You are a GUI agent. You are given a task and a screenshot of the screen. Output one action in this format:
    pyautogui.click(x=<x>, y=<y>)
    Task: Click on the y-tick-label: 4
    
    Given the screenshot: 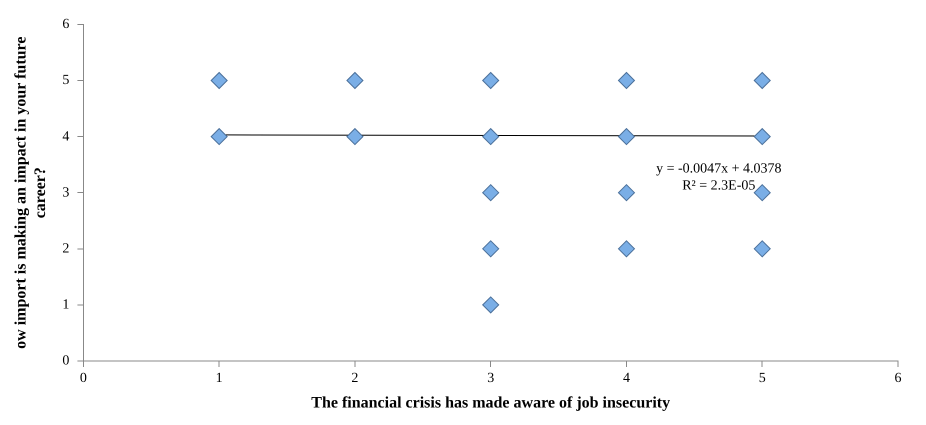 What is the action you would take?
    pyautogui.click(x=66, y=136)
    